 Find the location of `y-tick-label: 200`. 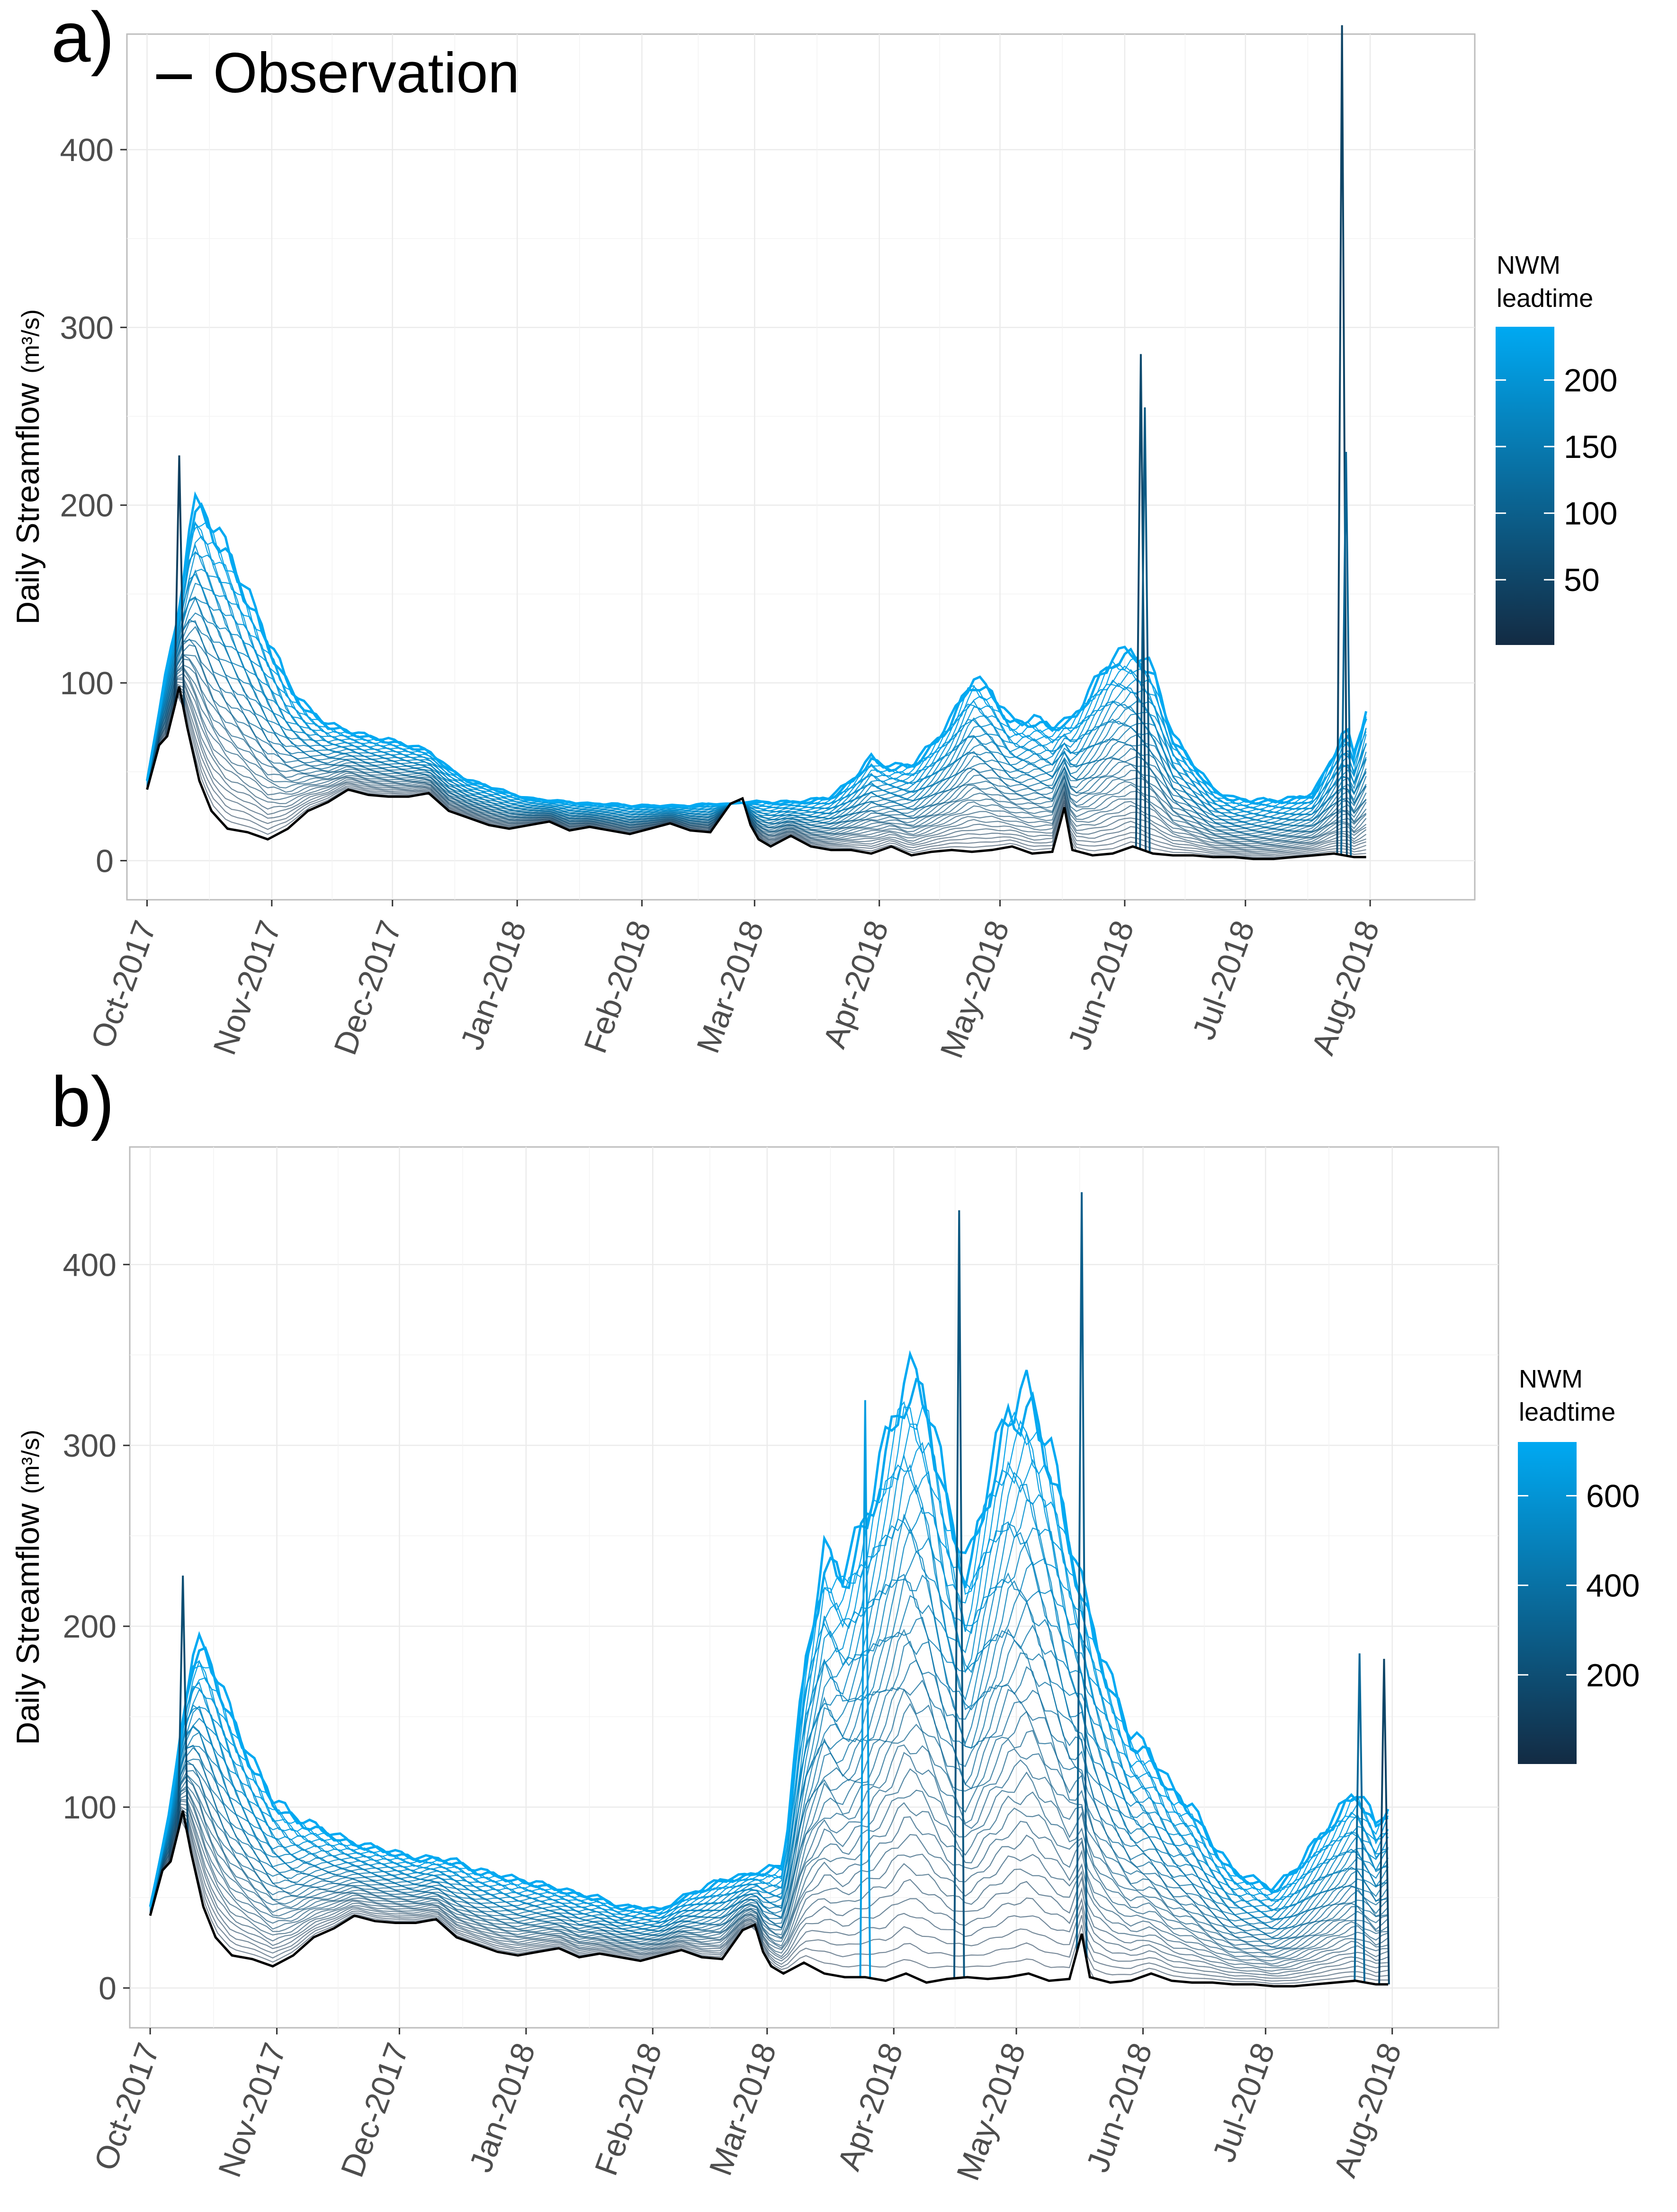

y-tick-label: 200 is located at coordinates (87, 506).